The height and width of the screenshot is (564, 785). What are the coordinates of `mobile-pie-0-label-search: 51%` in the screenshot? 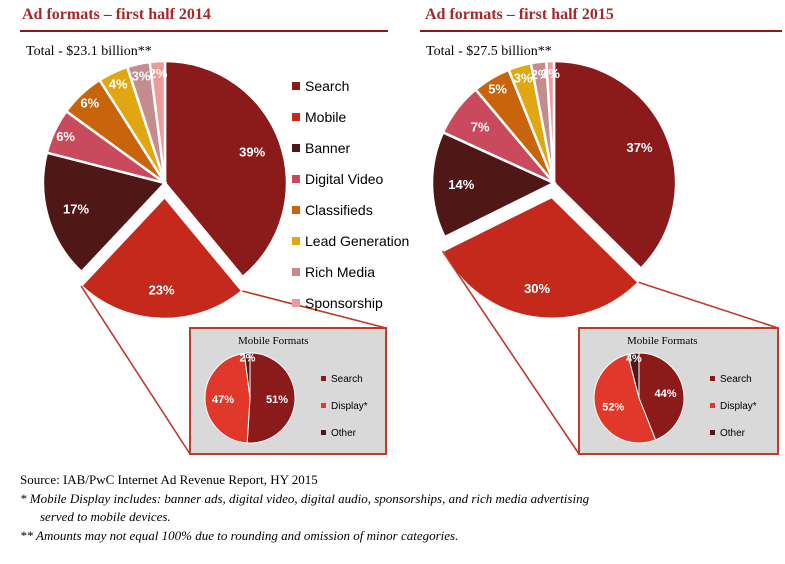 It's located at (277, 400).